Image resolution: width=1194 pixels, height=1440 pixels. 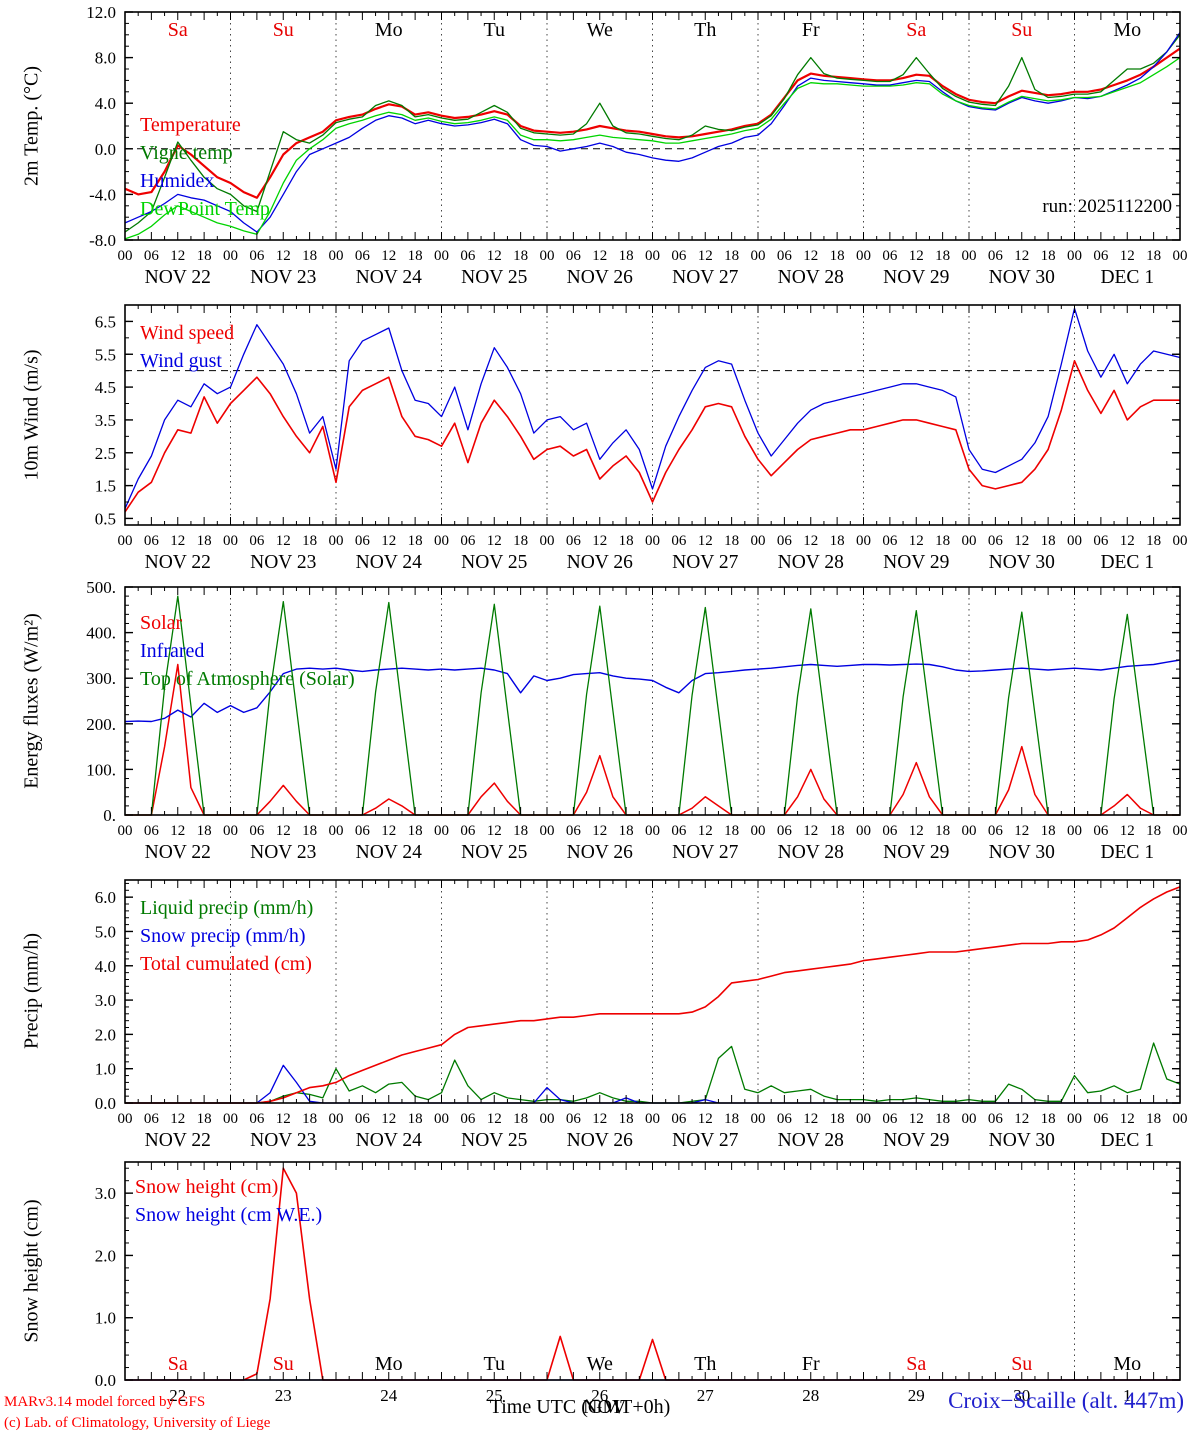 I want to click on date-label: NOV 25, so click(x=494, y=562).